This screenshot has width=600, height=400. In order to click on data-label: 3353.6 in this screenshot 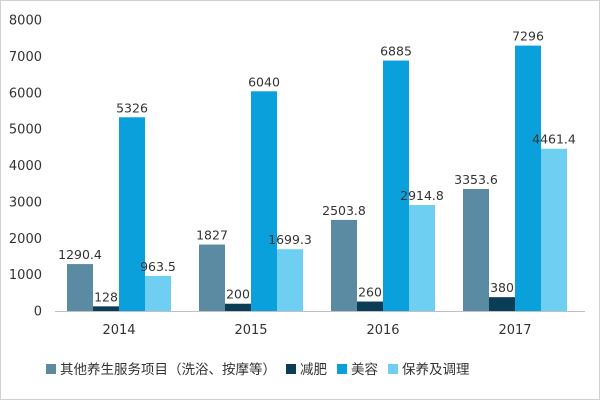, I will do `click(476, 179)`.